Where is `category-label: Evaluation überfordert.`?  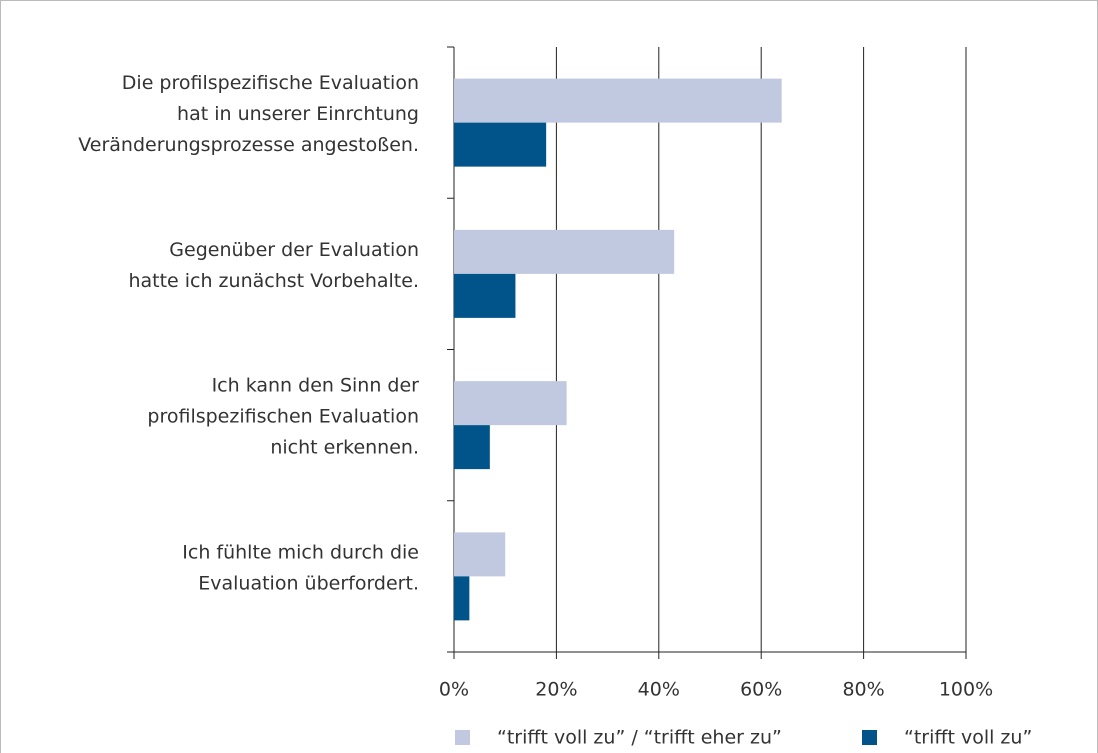
category-label: Evaluation überfordert. is located at coordinates (308, 583).